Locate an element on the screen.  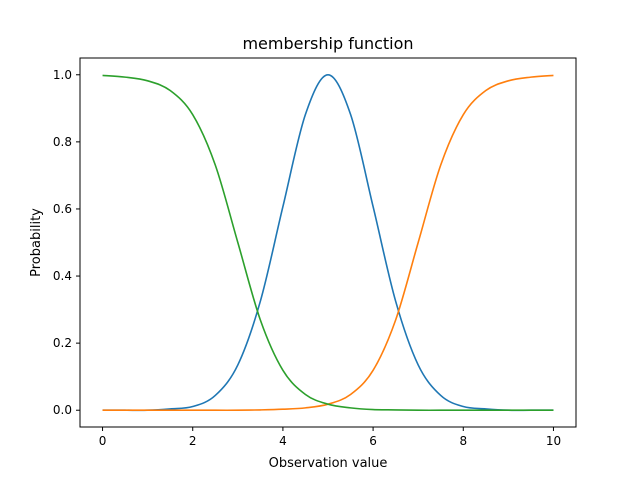
y-tick-label: 0.4 is located at coordinates (62, 276).